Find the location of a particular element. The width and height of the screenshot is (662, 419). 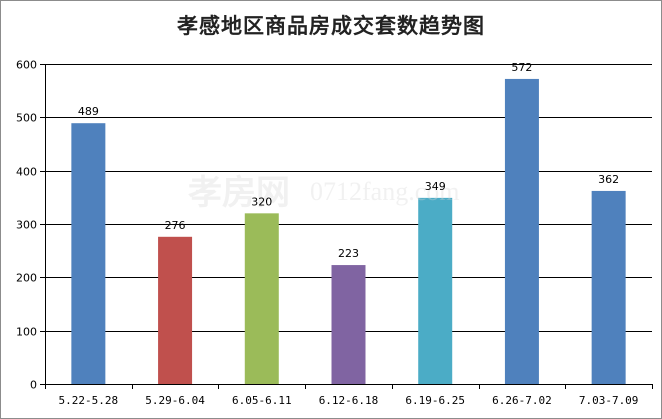

y-tick-label: 500 is located at coordinates (26, 118).